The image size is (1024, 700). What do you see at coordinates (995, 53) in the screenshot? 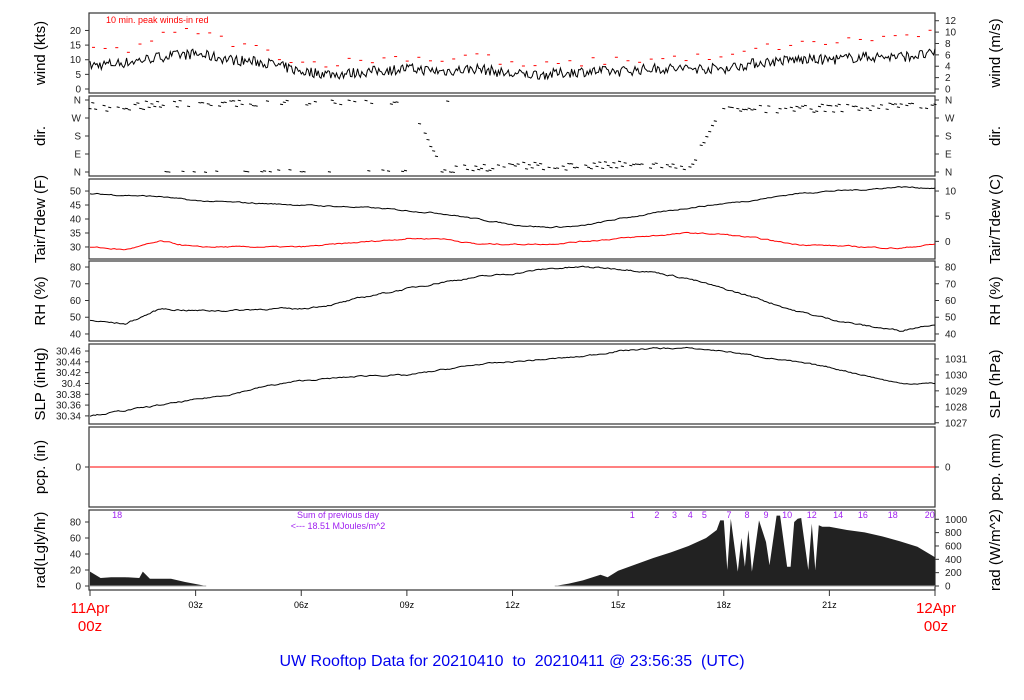
I see `wind-ylabel-right: wind (m/s)` at bounding box center [995, 53].